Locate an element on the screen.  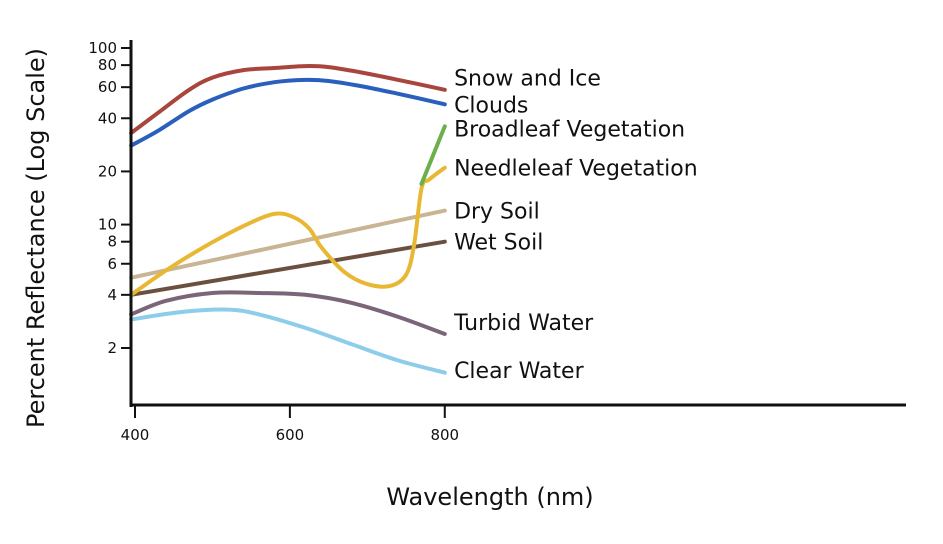
y-tick-label: 60 is located at coordinates (107, 87).